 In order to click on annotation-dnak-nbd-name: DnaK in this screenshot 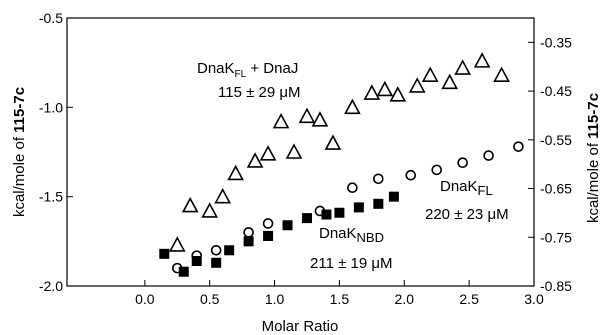, I will do `click(338, 233)`.